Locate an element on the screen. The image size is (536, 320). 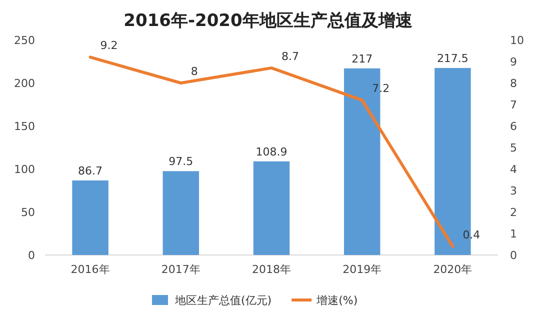
y2-tick-label: 1 is located at coordinates (513, 234).